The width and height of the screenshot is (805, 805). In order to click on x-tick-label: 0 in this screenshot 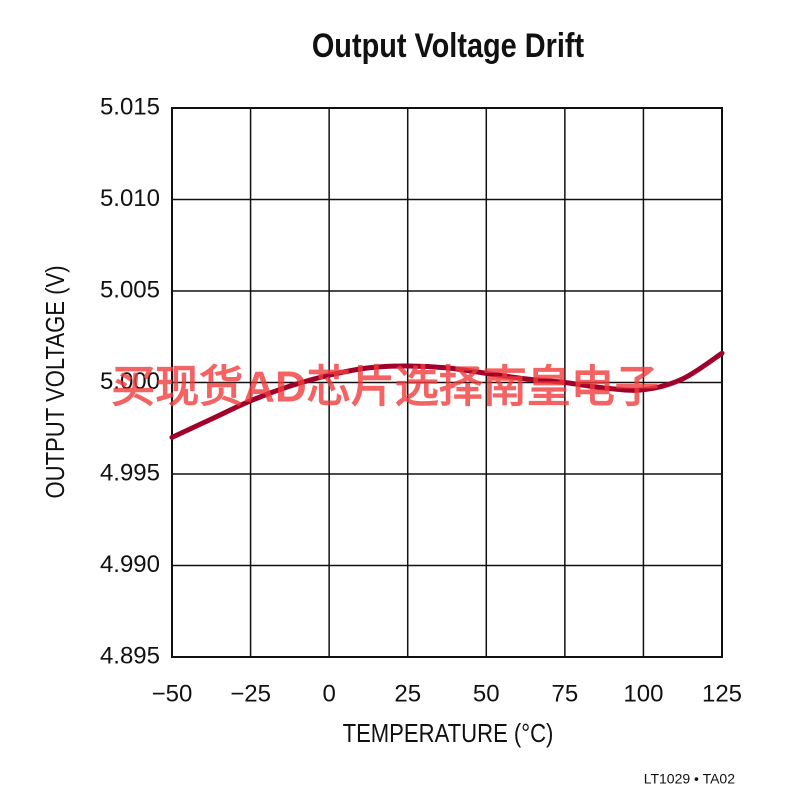, I will do `click(328, 693)`.